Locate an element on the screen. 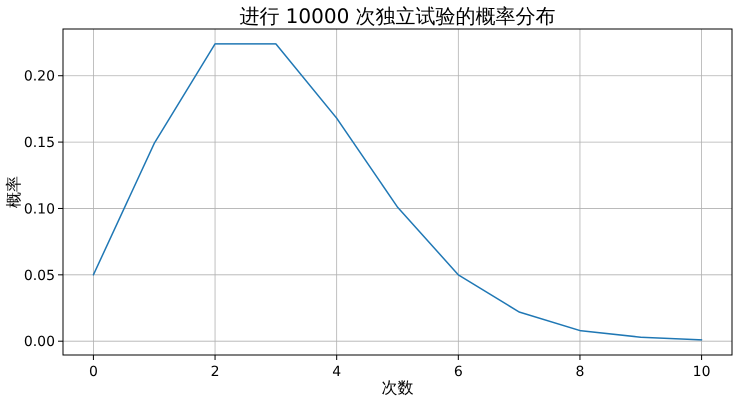 The image size is (739, 400). y-tick-label: 0.00 is located at coordinates (39, 342).